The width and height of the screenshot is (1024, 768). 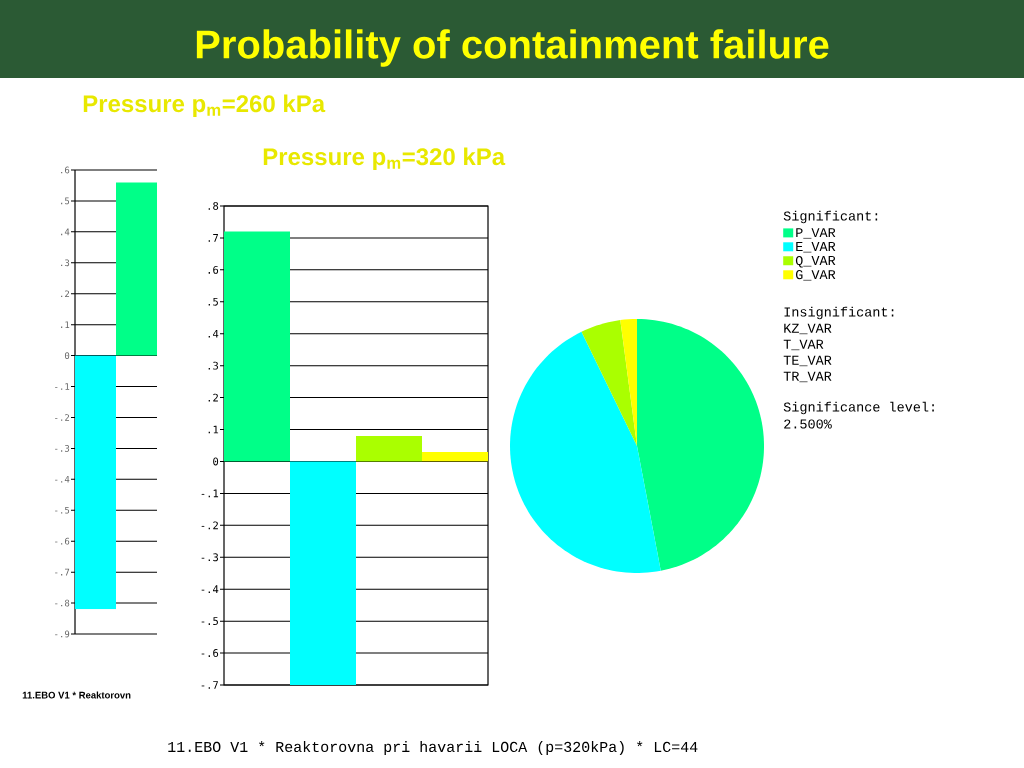 What do you see at coordinates (808, 424) in the screenshot?
I see `text: 2.500%` at bounding box center [808, 424].